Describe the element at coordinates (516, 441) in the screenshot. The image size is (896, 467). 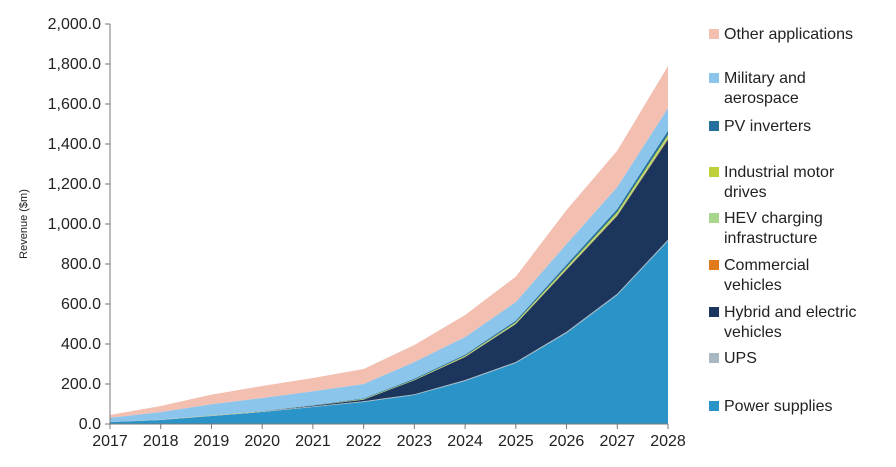
I see `x-tick-label: 2025` at that location.